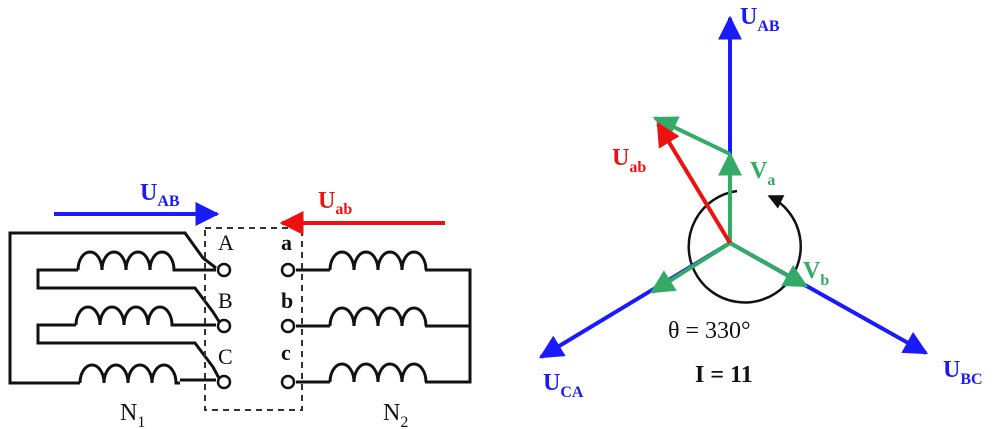 Image resolution: width=995 pixels, height=429 pixels. I want to click on terminal-C, so click(224, 382).